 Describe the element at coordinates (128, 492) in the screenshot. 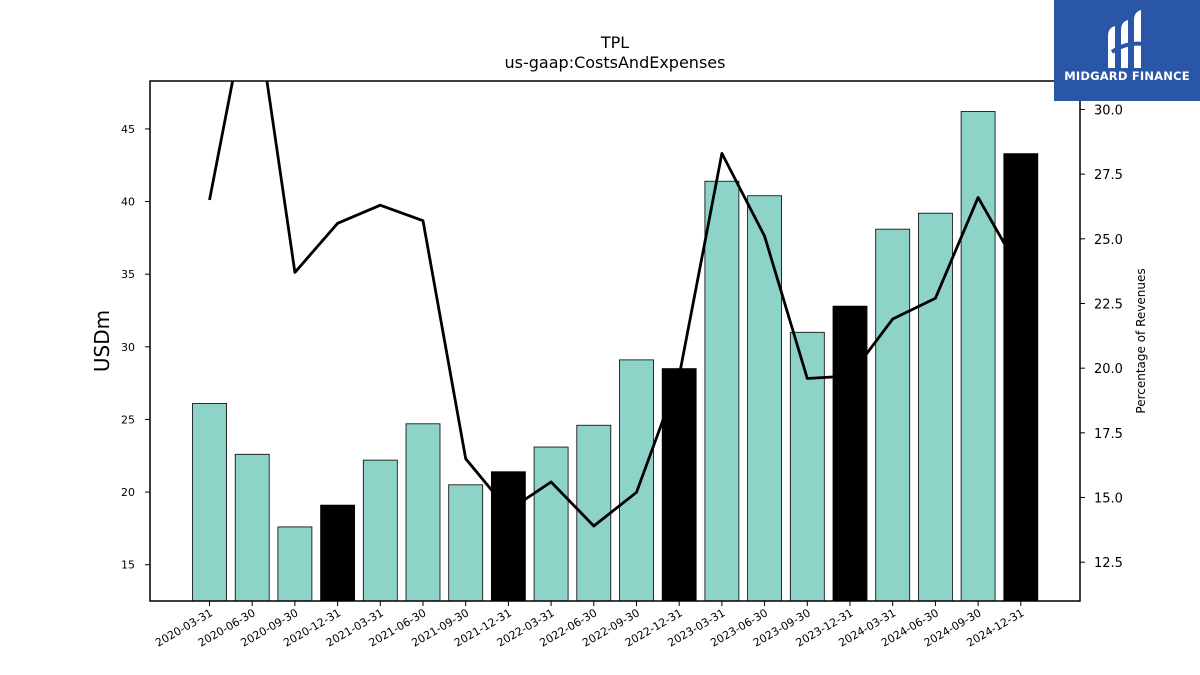

I see `y-tick-label: 20` at that location.